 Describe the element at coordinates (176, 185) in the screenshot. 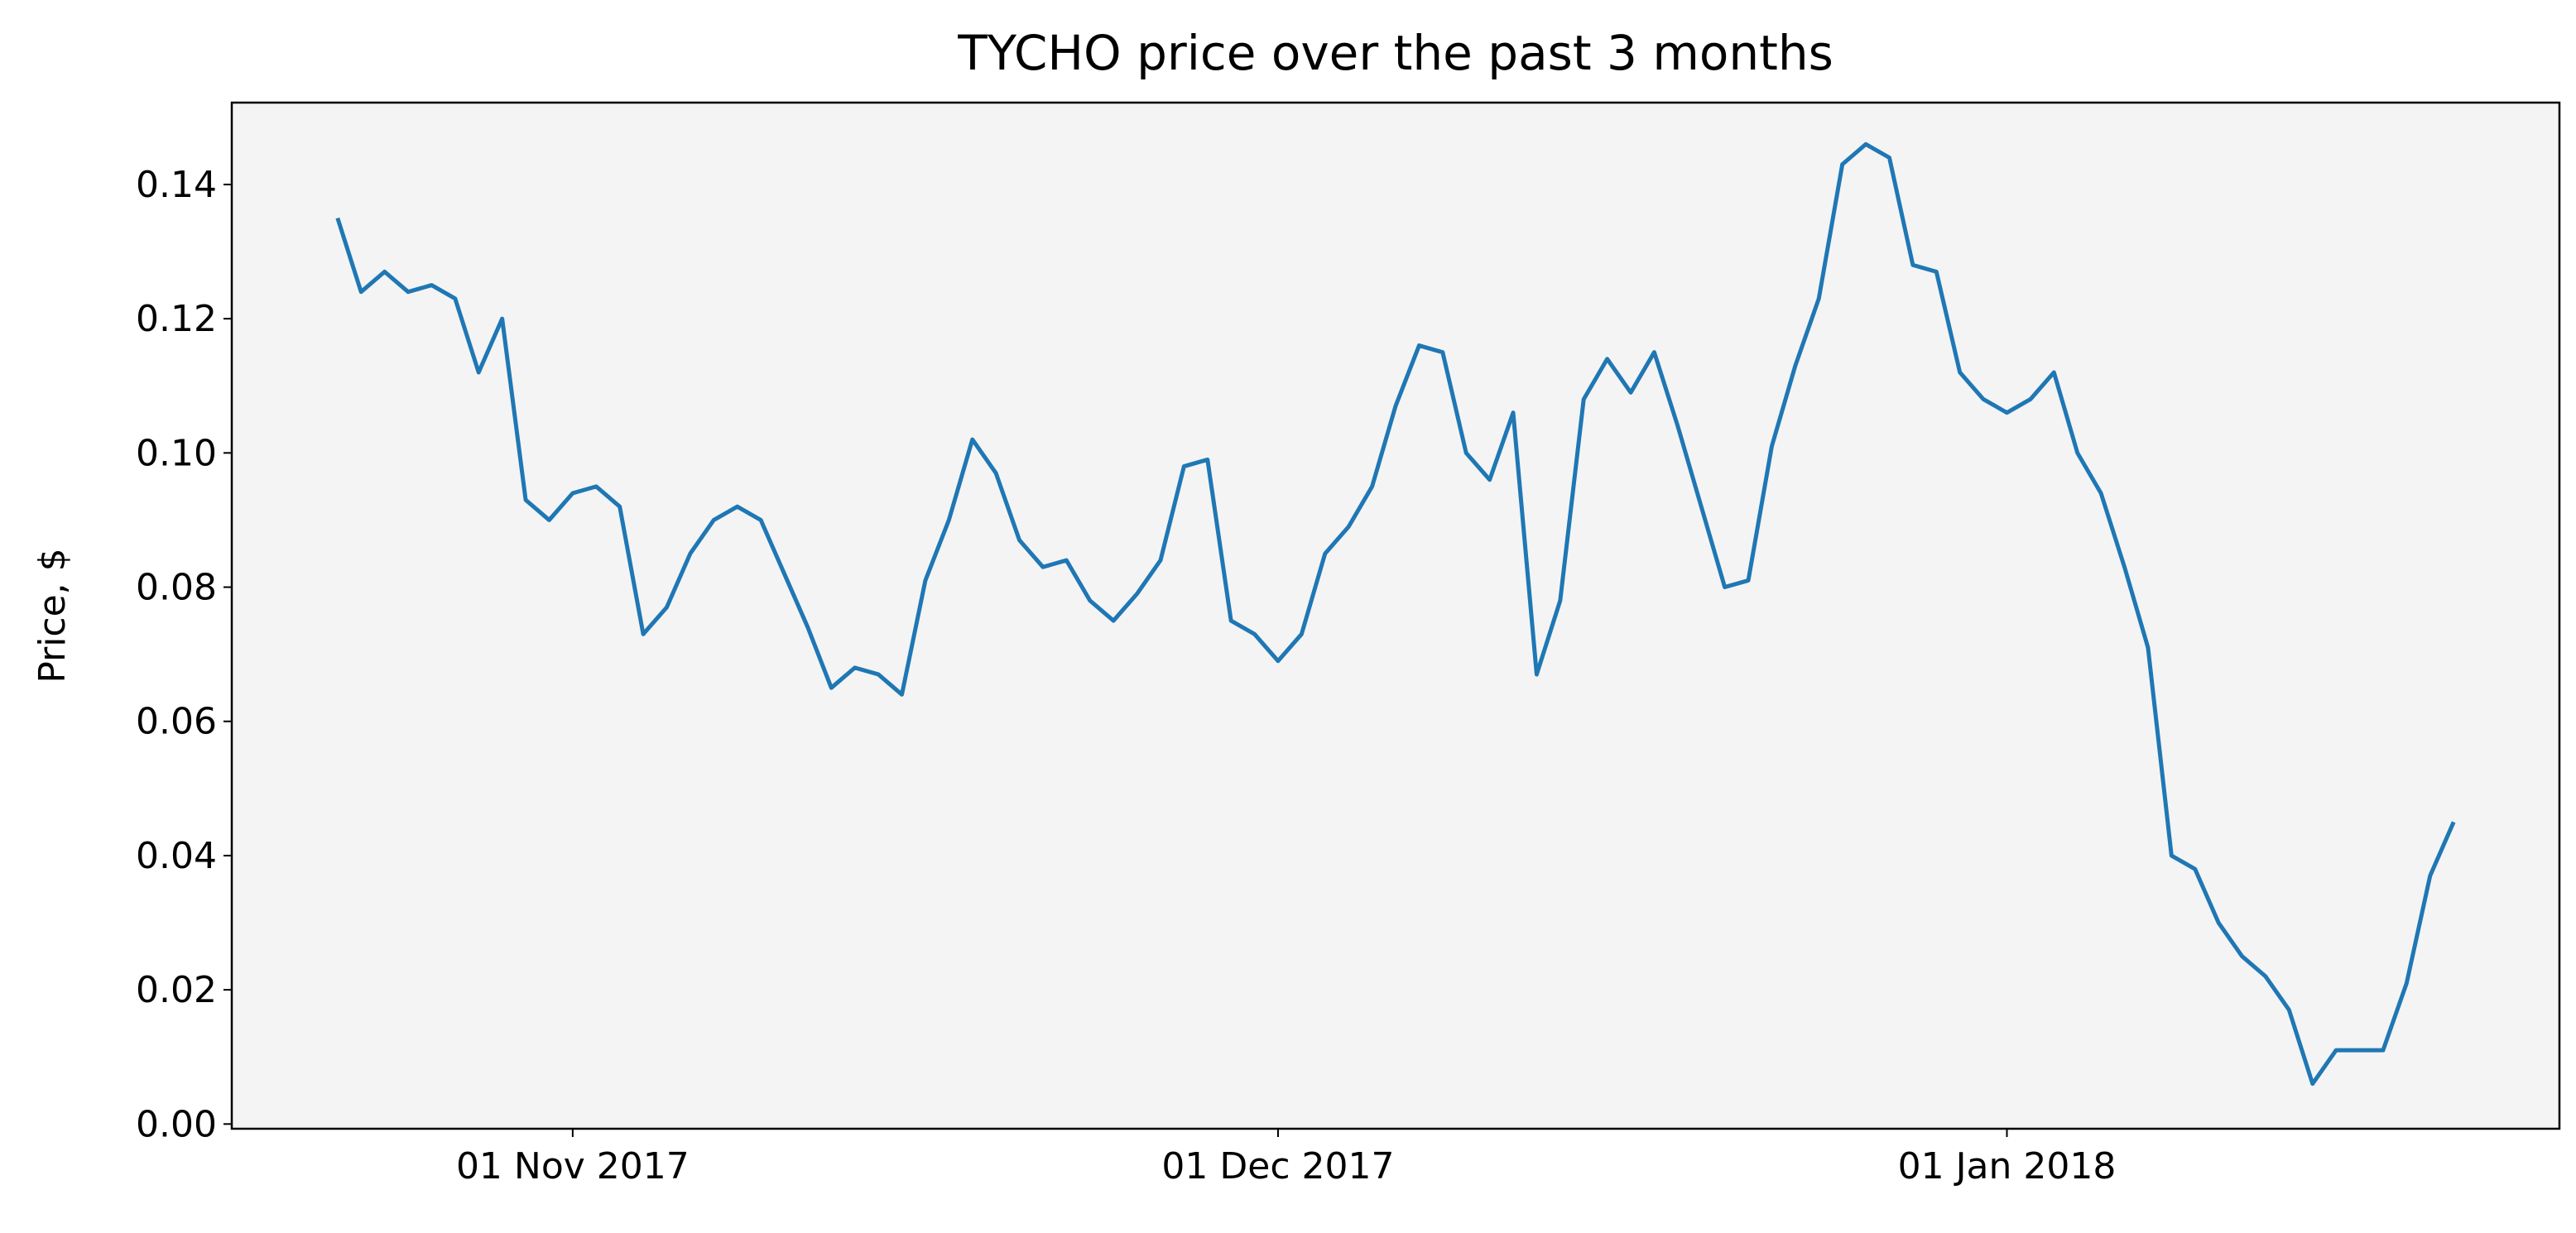

I see `y-tick-label: 0.14` at that location.